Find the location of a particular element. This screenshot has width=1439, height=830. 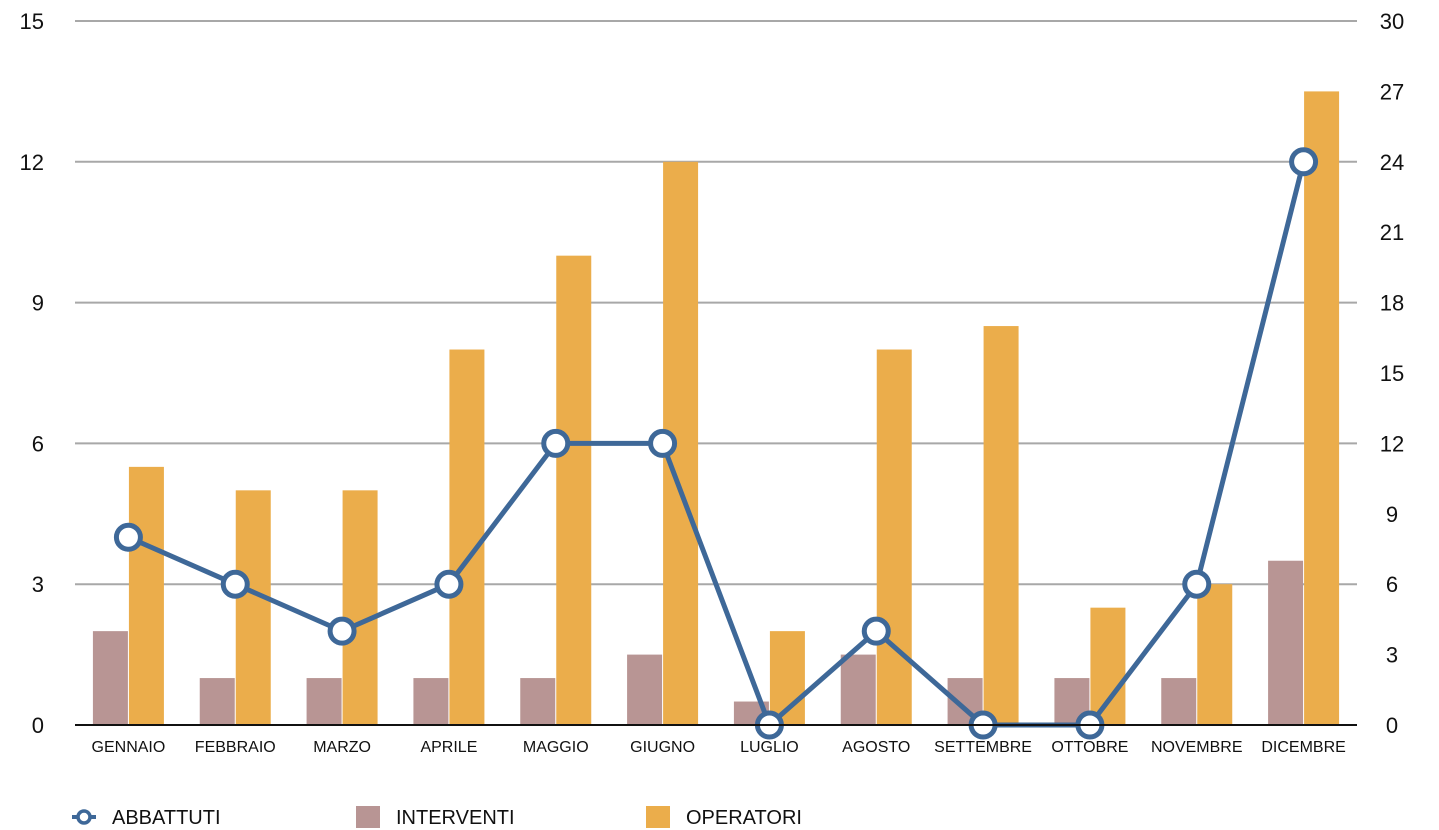

bar-operatori-novembre is located at coordinates (1215, 654).